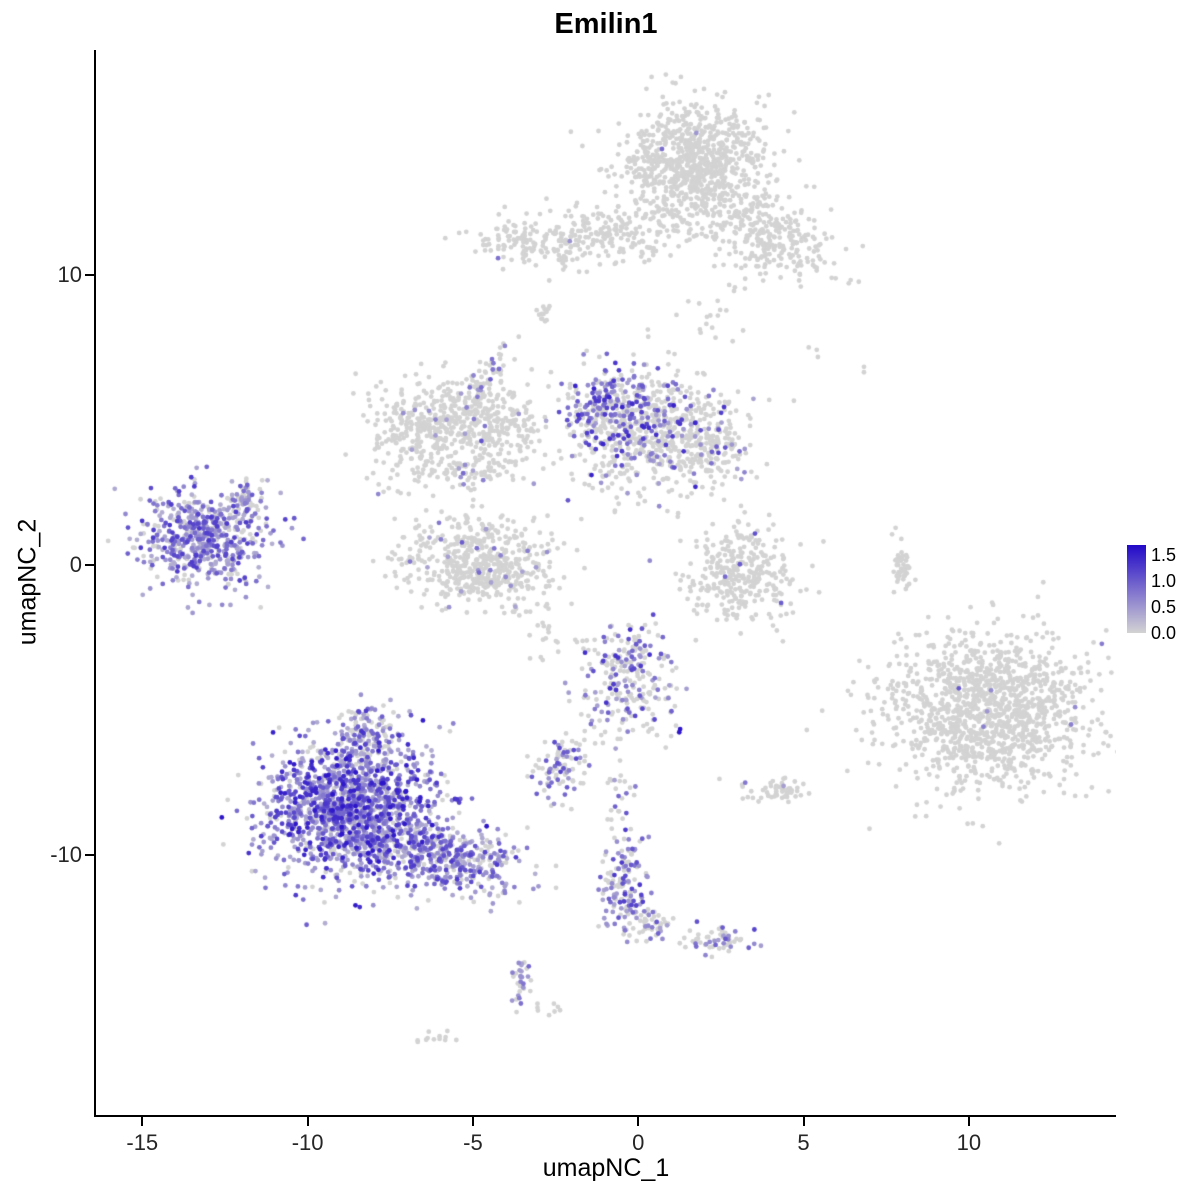 Image resolution: width=1200 pixels, height=1200 pixels. Describe the element at coordinates (1164, 633) in the screenshot. I see `legend-value-label: 0.0` at that location.